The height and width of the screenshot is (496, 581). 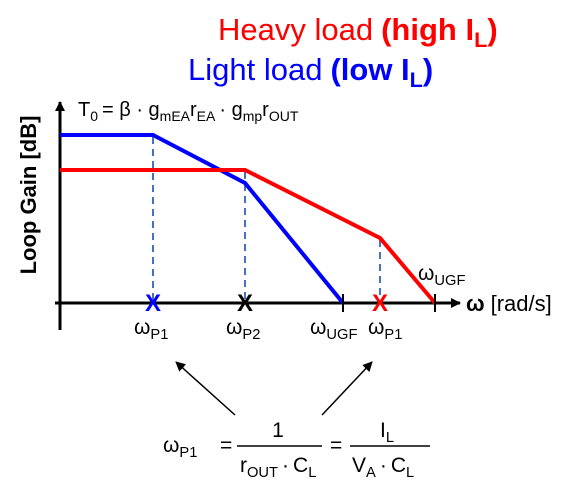 I want to click on legend-text: Light load, so click(x=255, y=69).